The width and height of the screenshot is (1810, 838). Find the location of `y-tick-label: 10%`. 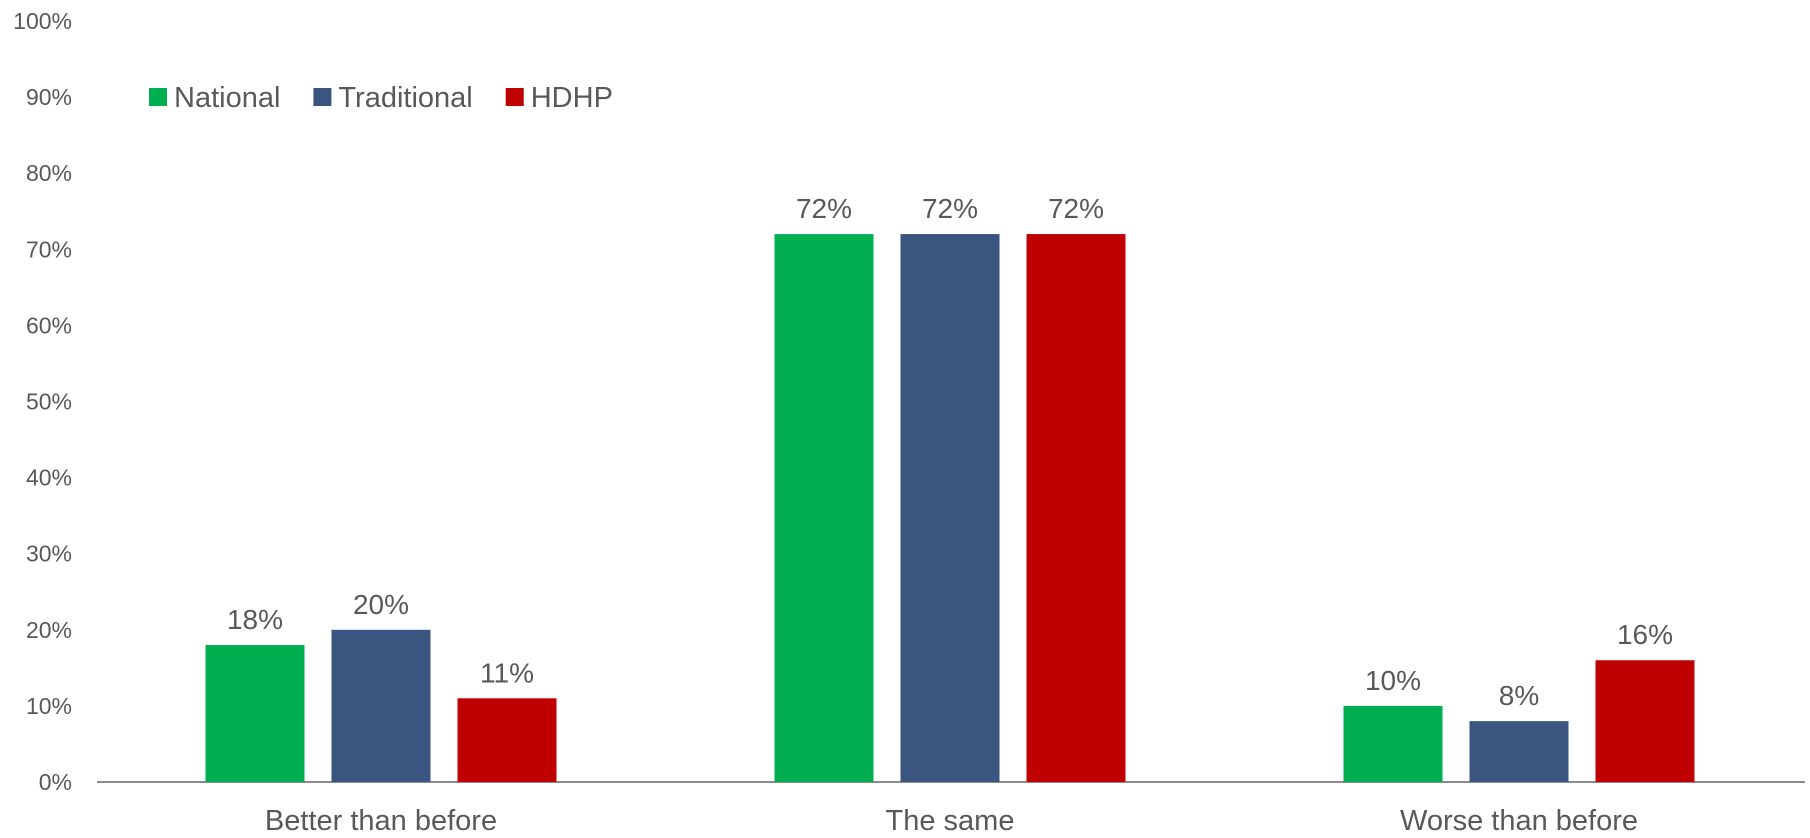

y-tick-label: 10% is located at coordinates (49, 706).